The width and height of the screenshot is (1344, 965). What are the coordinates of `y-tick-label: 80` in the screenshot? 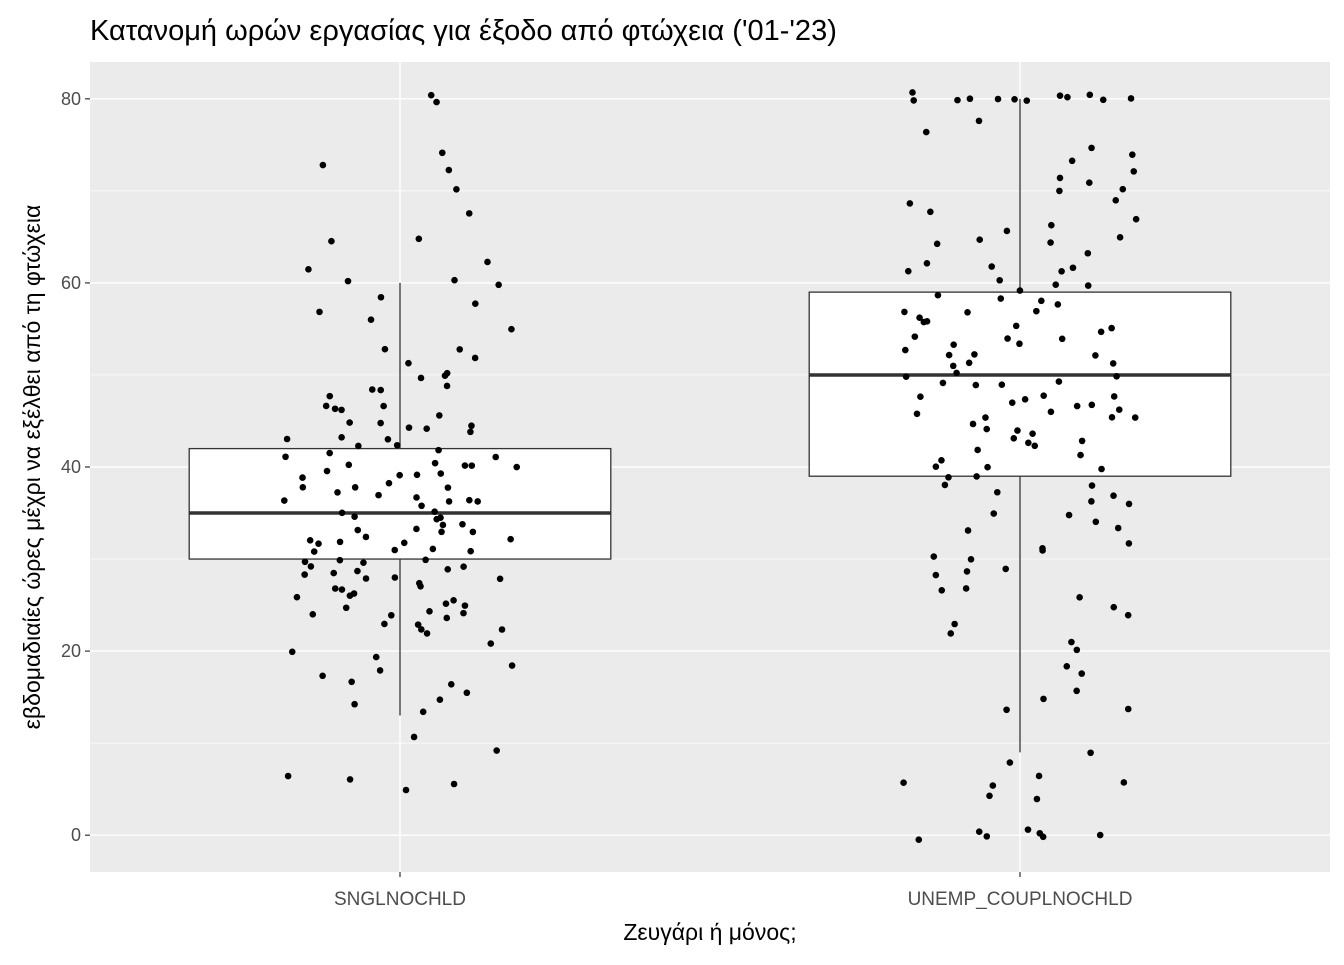 It's located at (71, 99).